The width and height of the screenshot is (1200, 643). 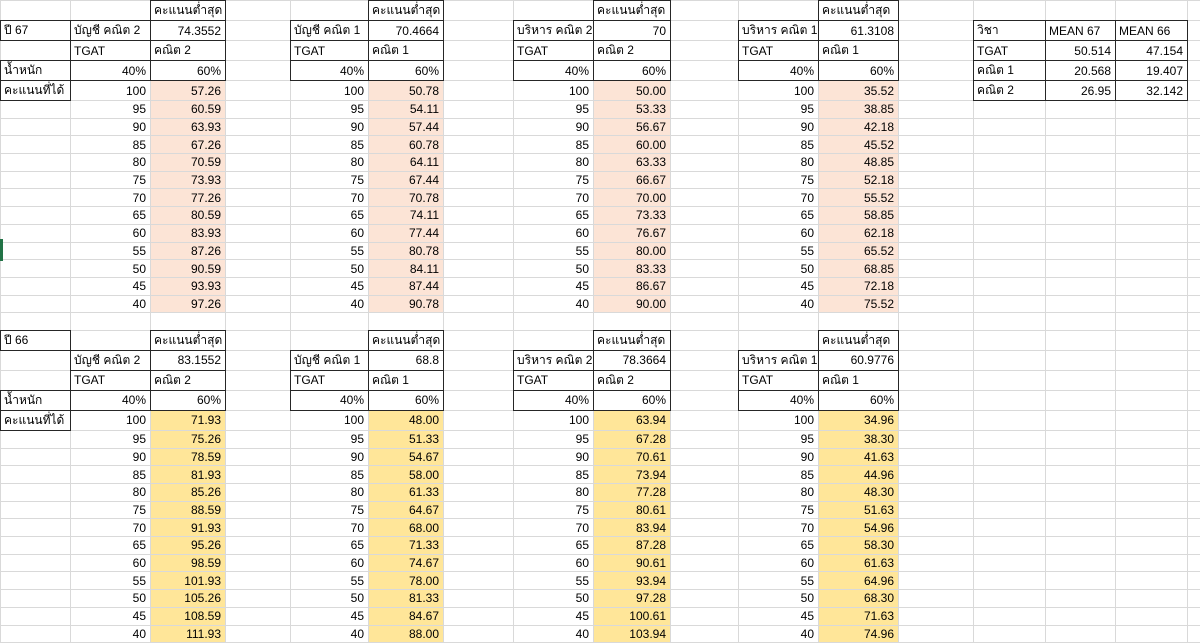 I want to click on weight-row-label: น้ำหนัก, so click(x=36, y=71).